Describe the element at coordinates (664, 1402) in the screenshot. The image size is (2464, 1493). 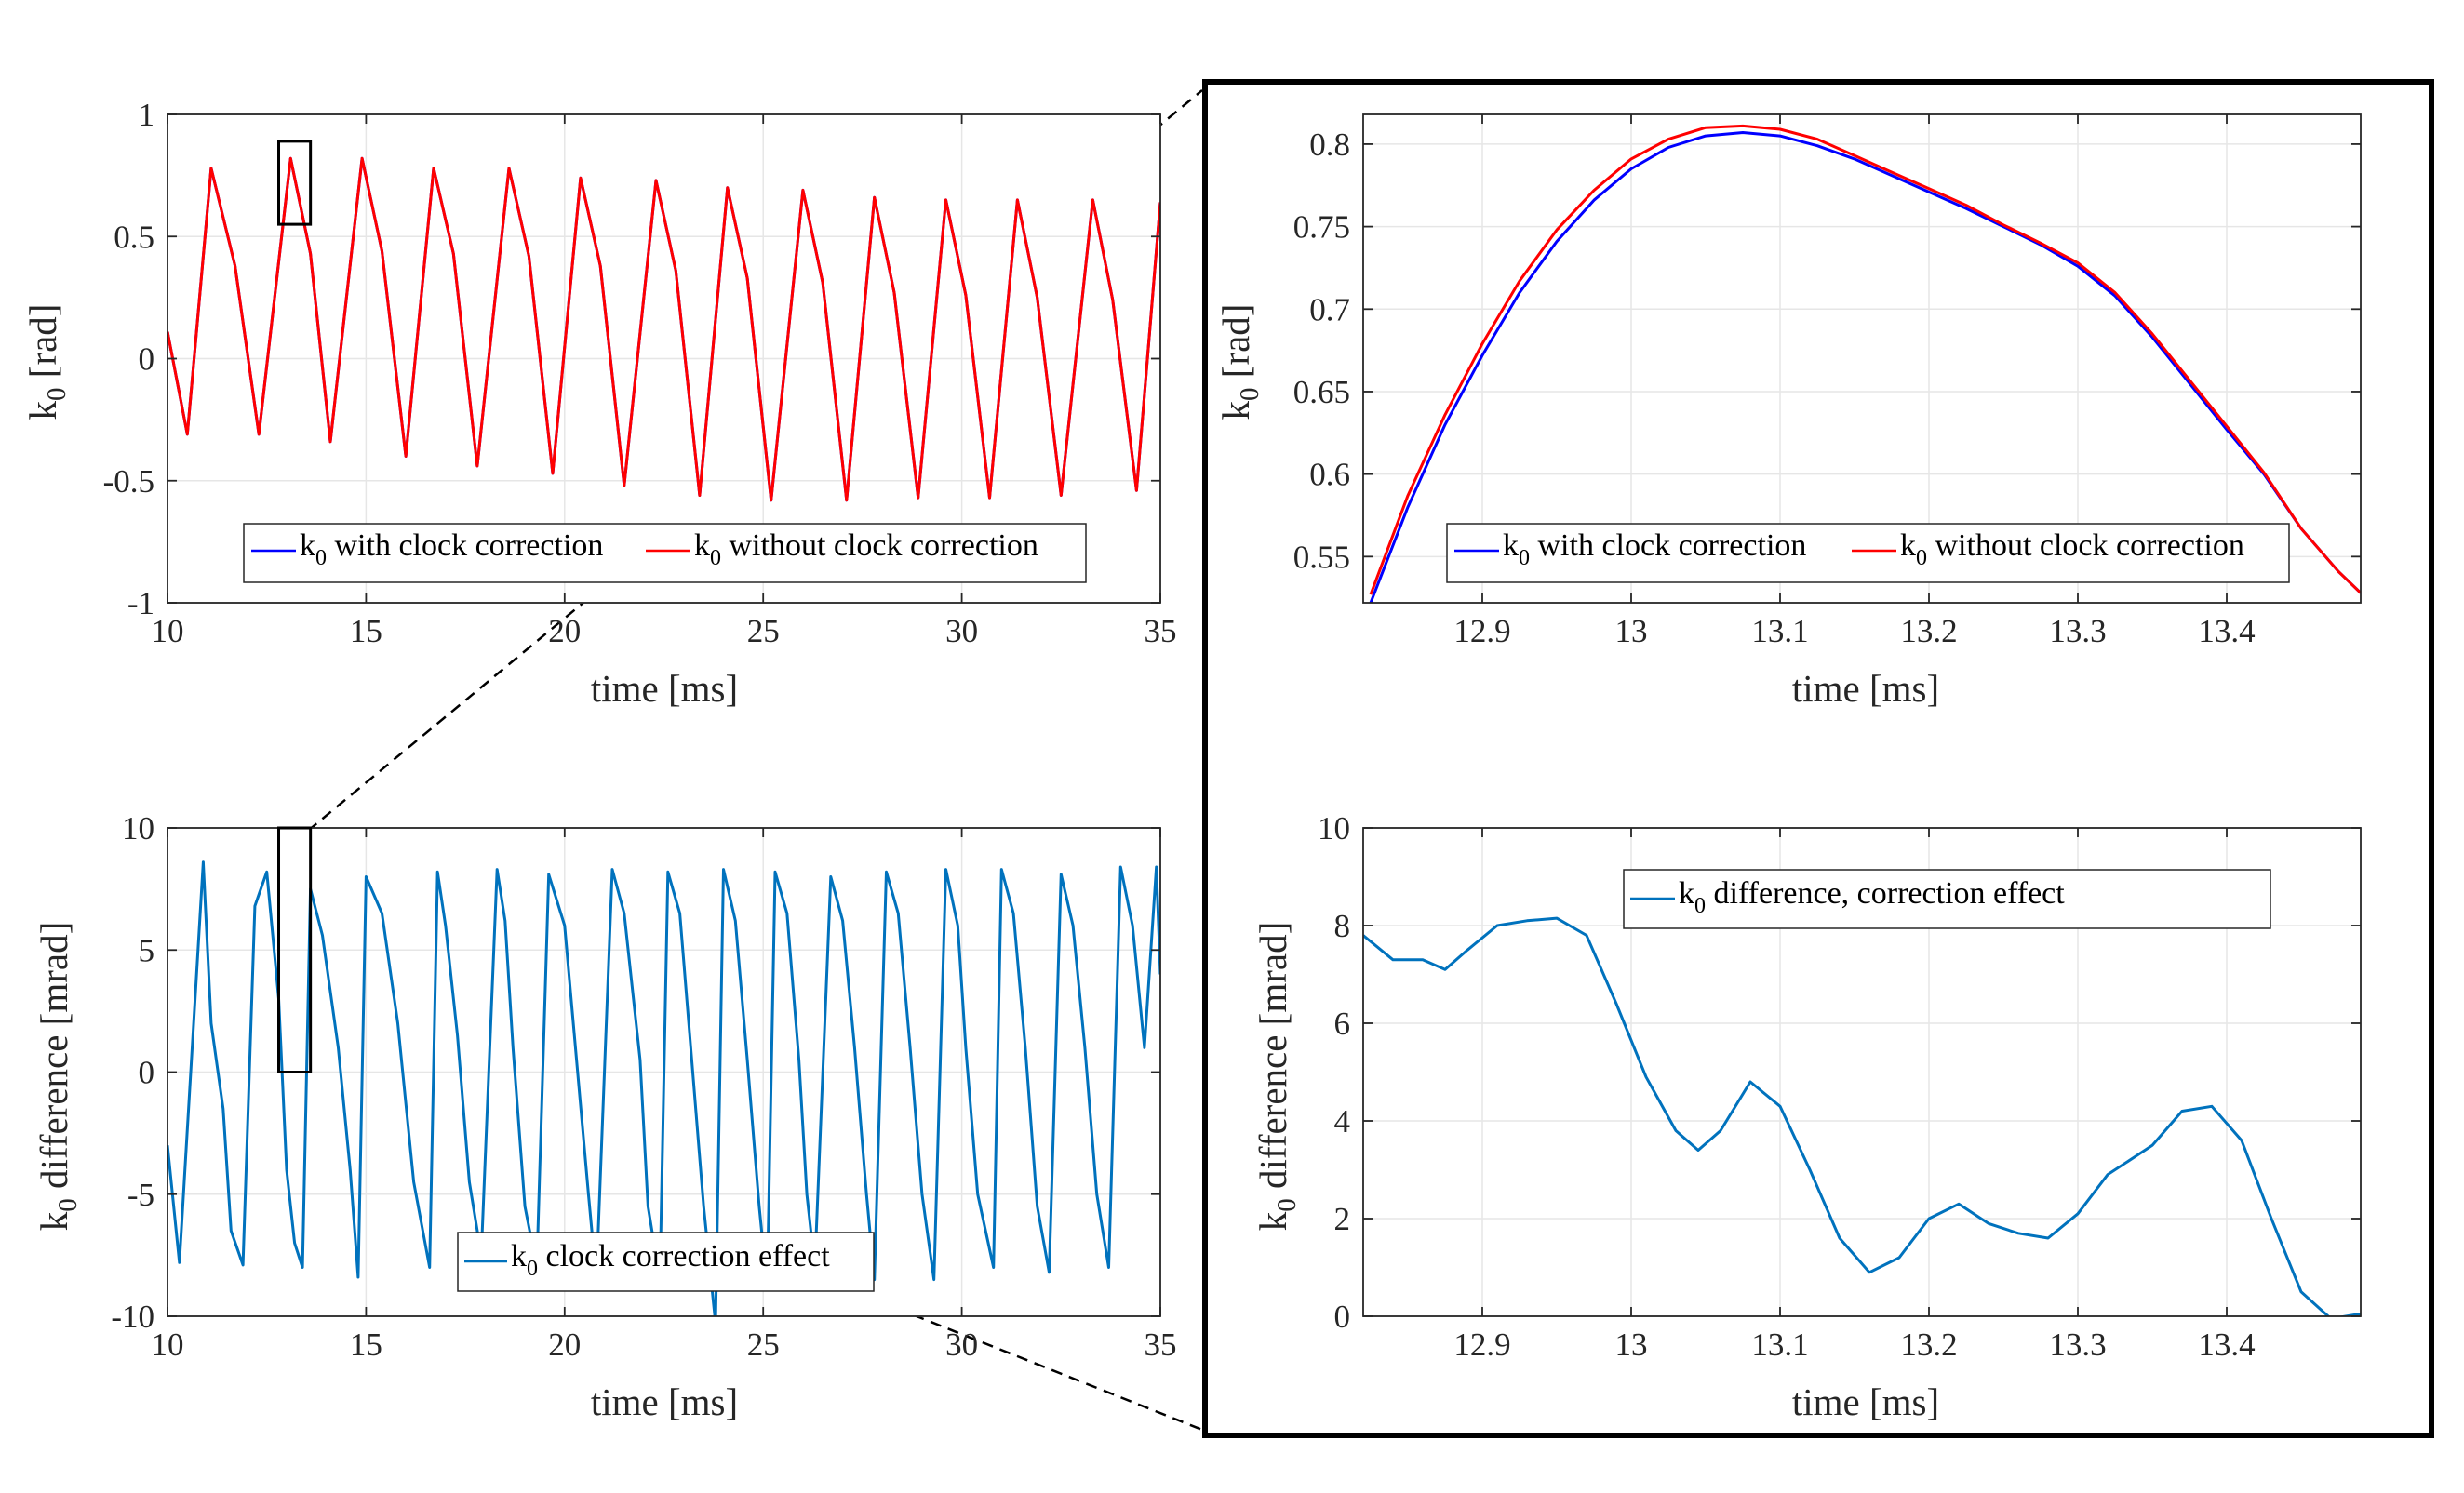
I see `xlabel-bottom-left: time [ms]` at that location.